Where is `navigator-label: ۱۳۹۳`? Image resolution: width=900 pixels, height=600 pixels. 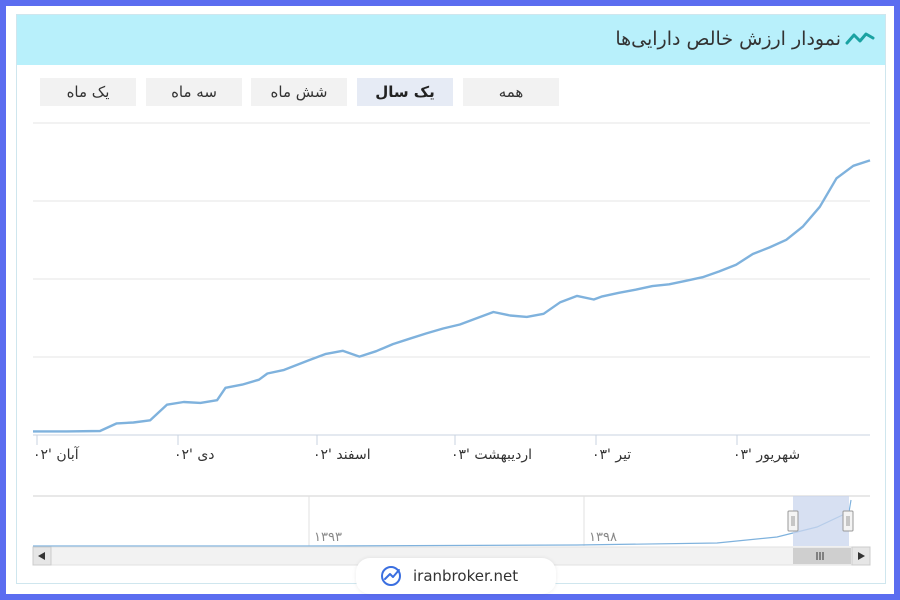
navigator-label: ۱۳۹۳ is located at coordinates (328, 537).